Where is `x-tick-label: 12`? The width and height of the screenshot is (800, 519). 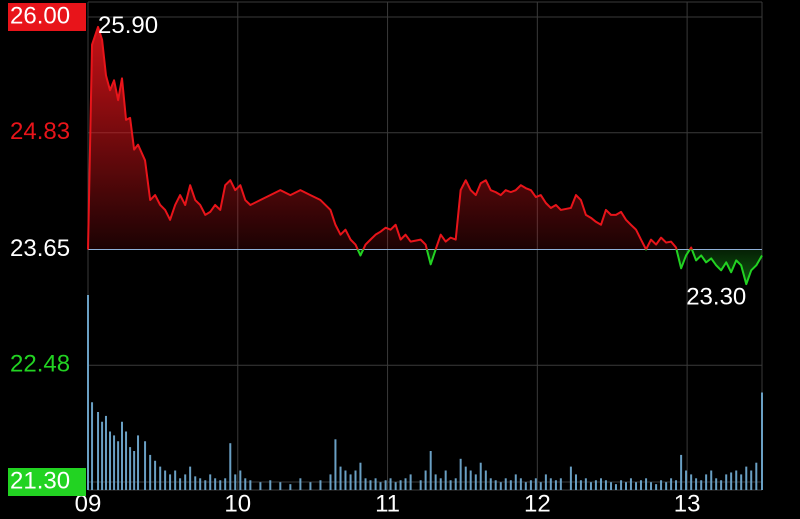
x-tick-label: 12 is located at coordinates (537, 503).